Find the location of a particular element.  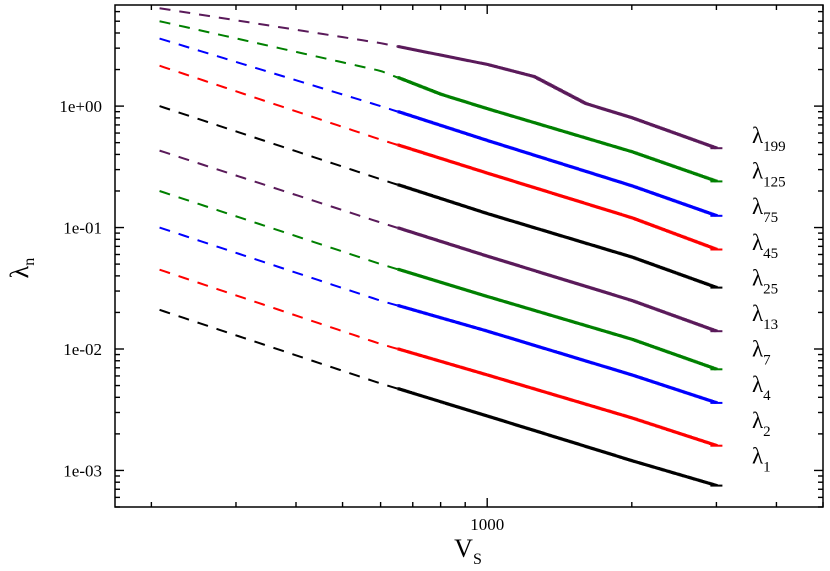

y-axis-title: λn is located at coordinates (21, 268).